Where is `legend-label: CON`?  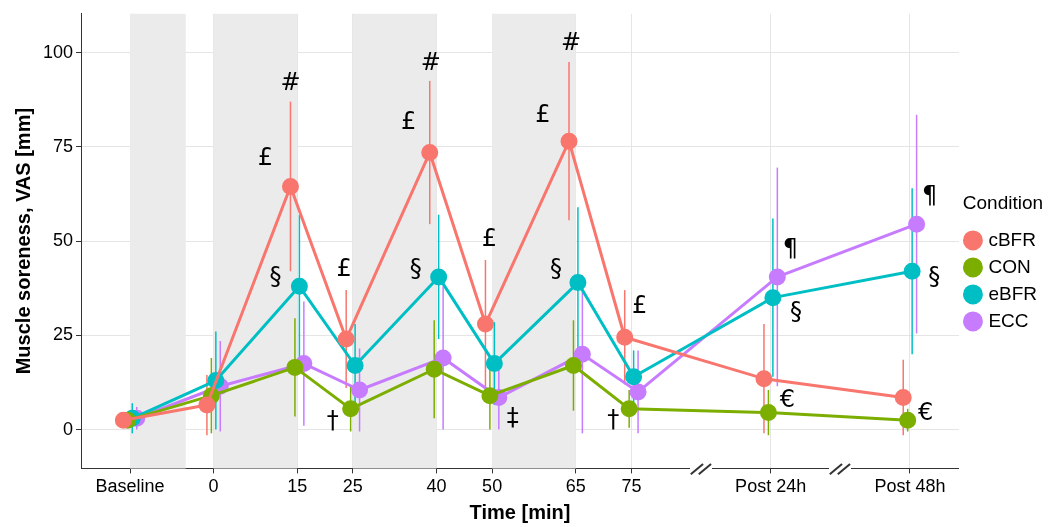 legend-label: CON is located at coordinates (1009, 266).